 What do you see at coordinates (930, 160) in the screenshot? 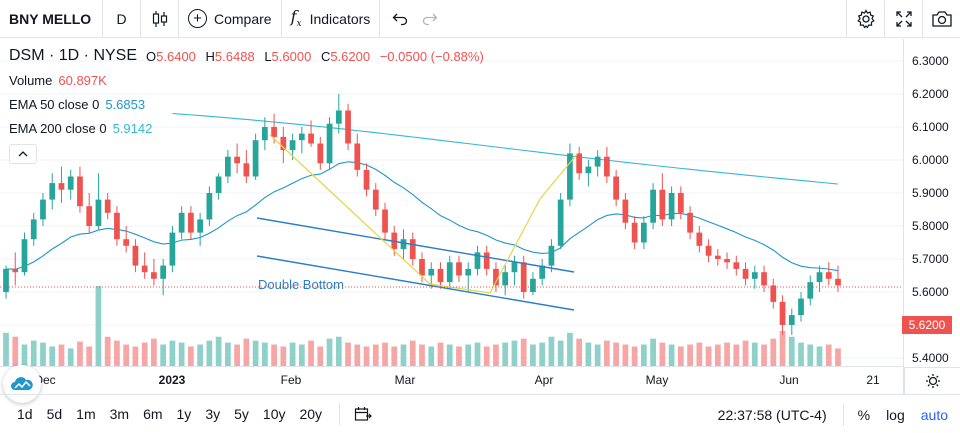
I see `price-tick-label: 6.0000` at bounding box center [930, 160].